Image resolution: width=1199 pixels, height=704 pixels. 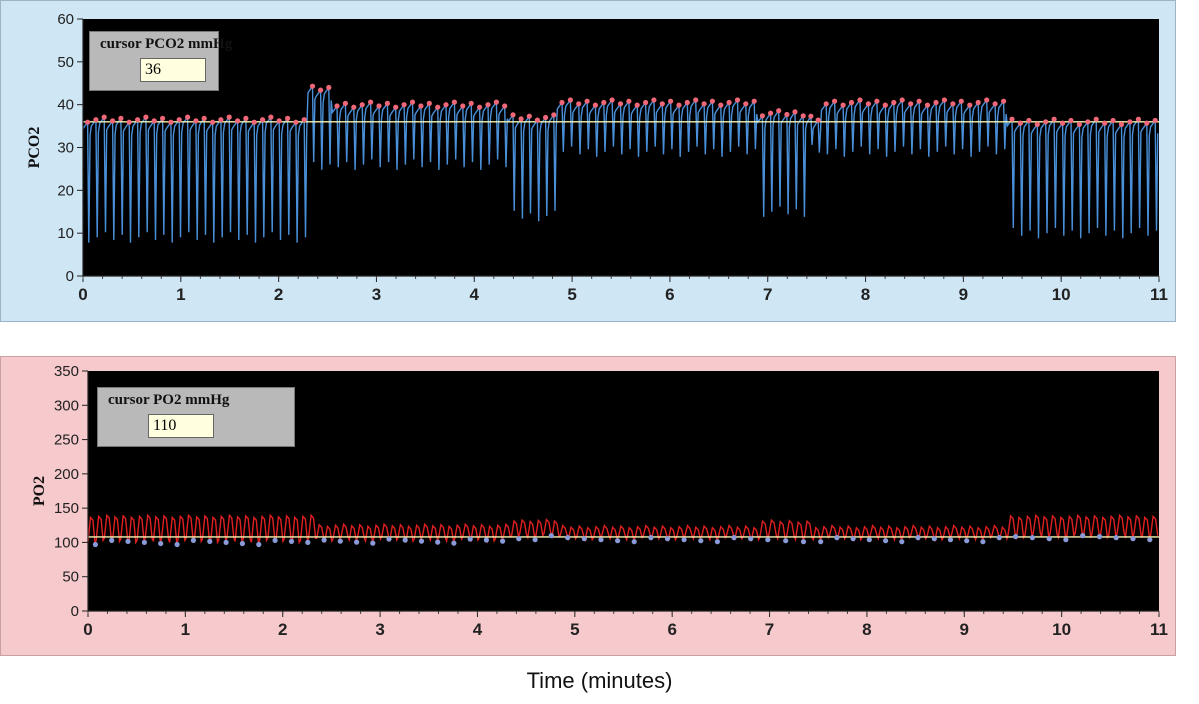 What do you see at coordinates (66, 440) in the screenshot?
I see `y-tick-label: 250` at bounding box center [66, 440].